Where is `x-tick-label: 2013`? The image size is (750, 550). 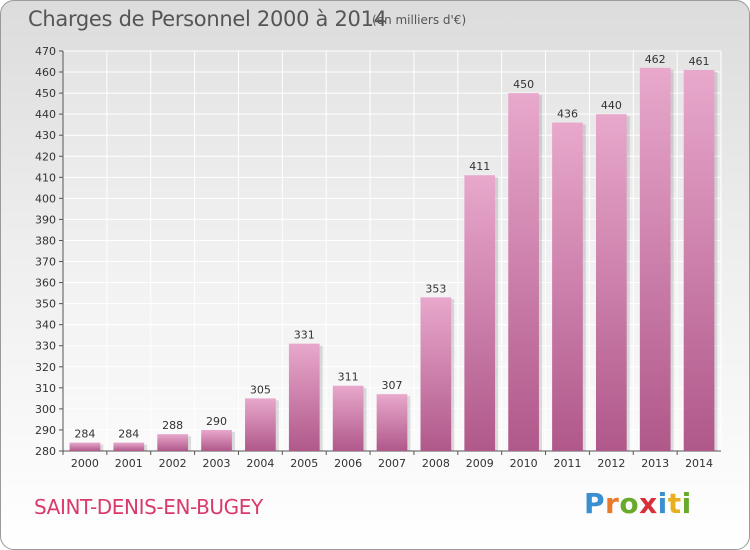 x-tick-label: 2013 is located at coordinates (655, 463).